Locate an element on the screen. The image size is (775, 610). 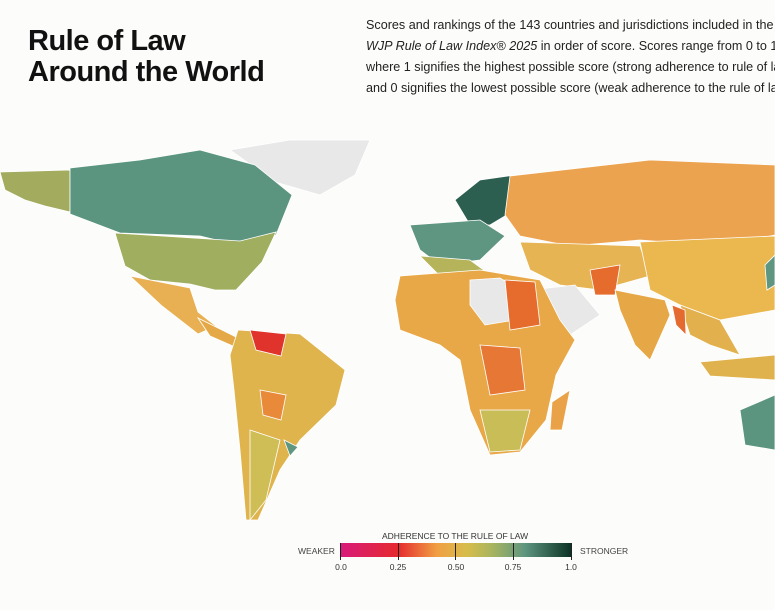
region-sudan is located at coordinates (522, 305).